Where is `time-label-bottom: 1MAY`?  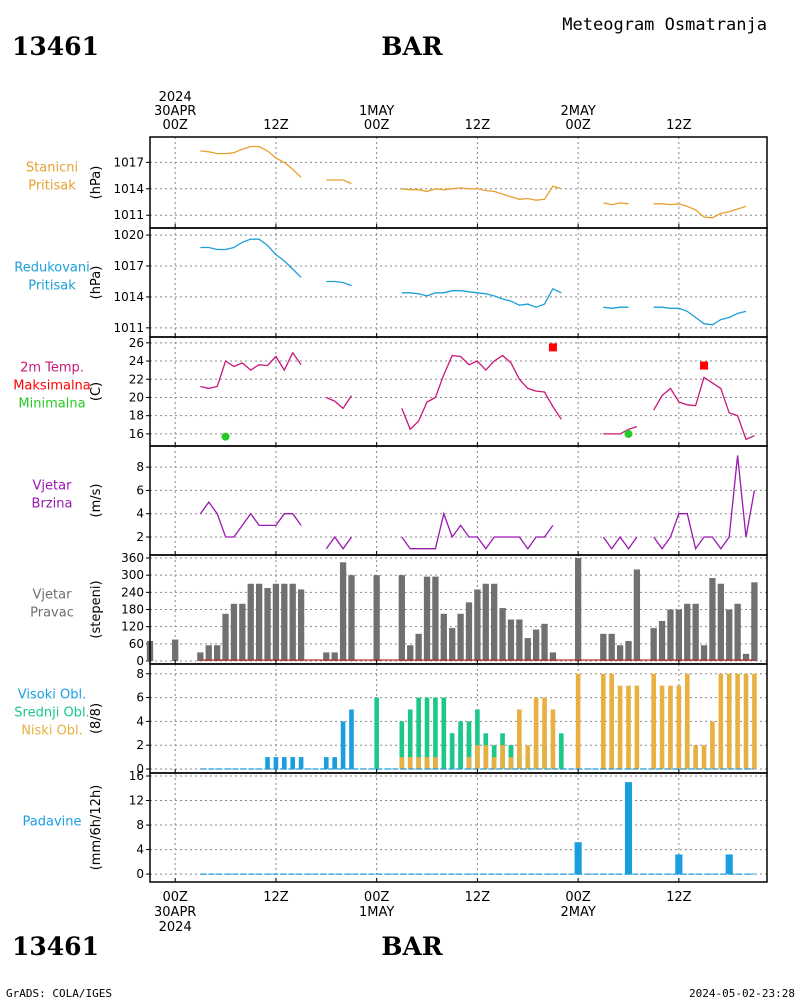 time-label-bottom: 1MAY is located at coordinates (376, 912).